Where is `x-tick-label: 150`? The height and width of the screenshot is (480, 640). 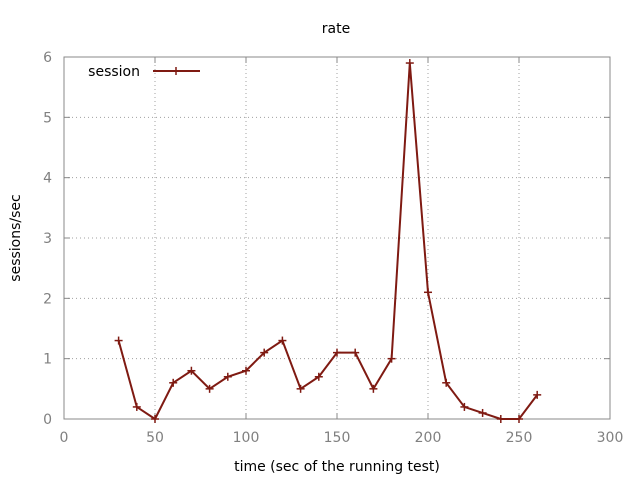
x-tick-label: 150 is located at coordinates (337, 438).